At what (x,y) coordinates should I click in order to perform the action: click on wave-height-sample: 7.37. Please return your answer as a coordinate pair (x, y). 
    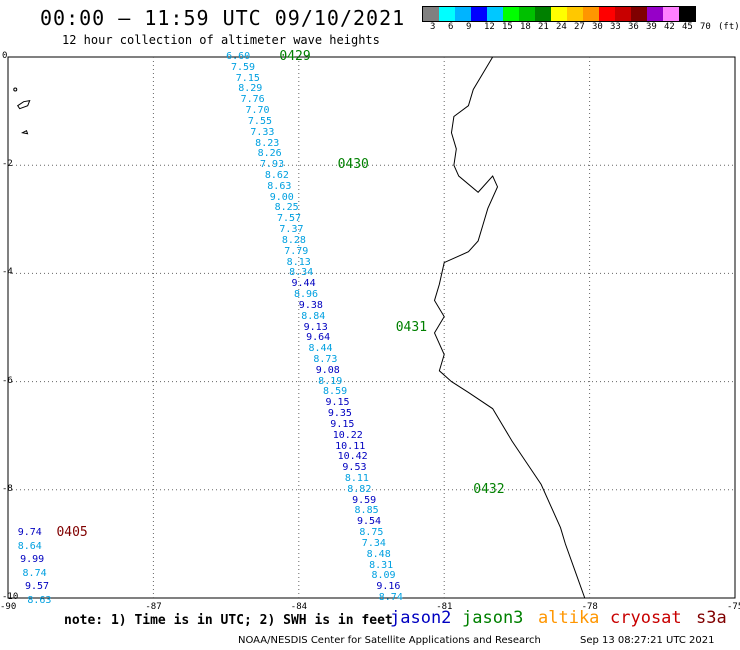
    Looking at the image, I should click on (291, 230).